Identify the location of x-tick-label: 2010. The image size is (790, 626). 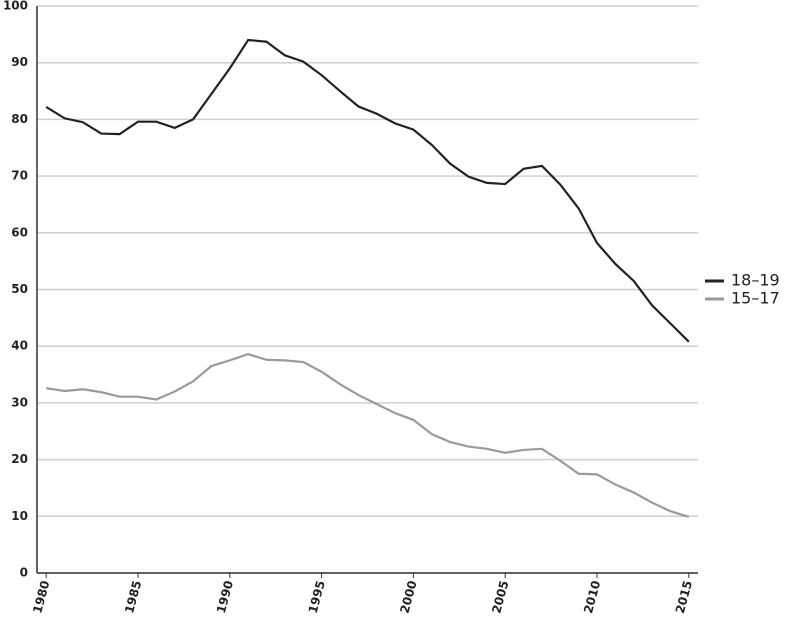
(592, 597).